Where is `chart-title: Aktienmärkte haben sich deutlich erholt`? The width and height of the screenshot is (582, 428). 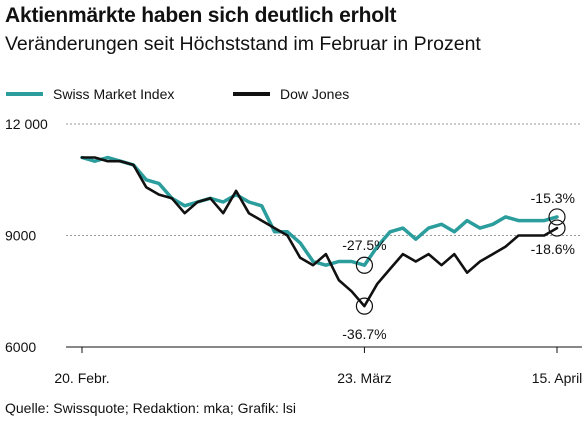
chart-title: Aktienmärkte haben sich deutlich erholt is located at coordinates (201, 15).